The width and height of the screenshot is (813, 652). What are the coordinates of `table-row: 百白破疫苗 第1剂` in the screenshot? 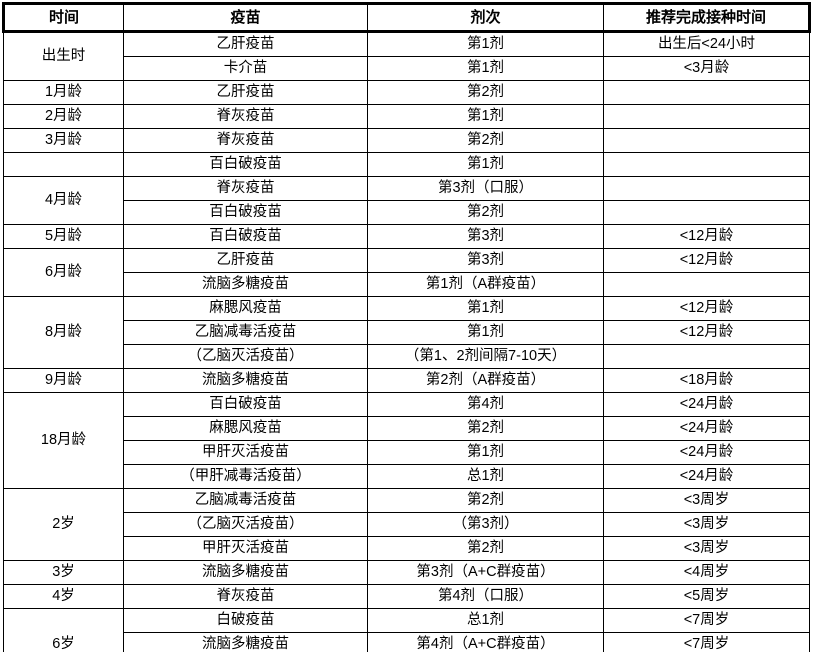 It's located at (406, 164).